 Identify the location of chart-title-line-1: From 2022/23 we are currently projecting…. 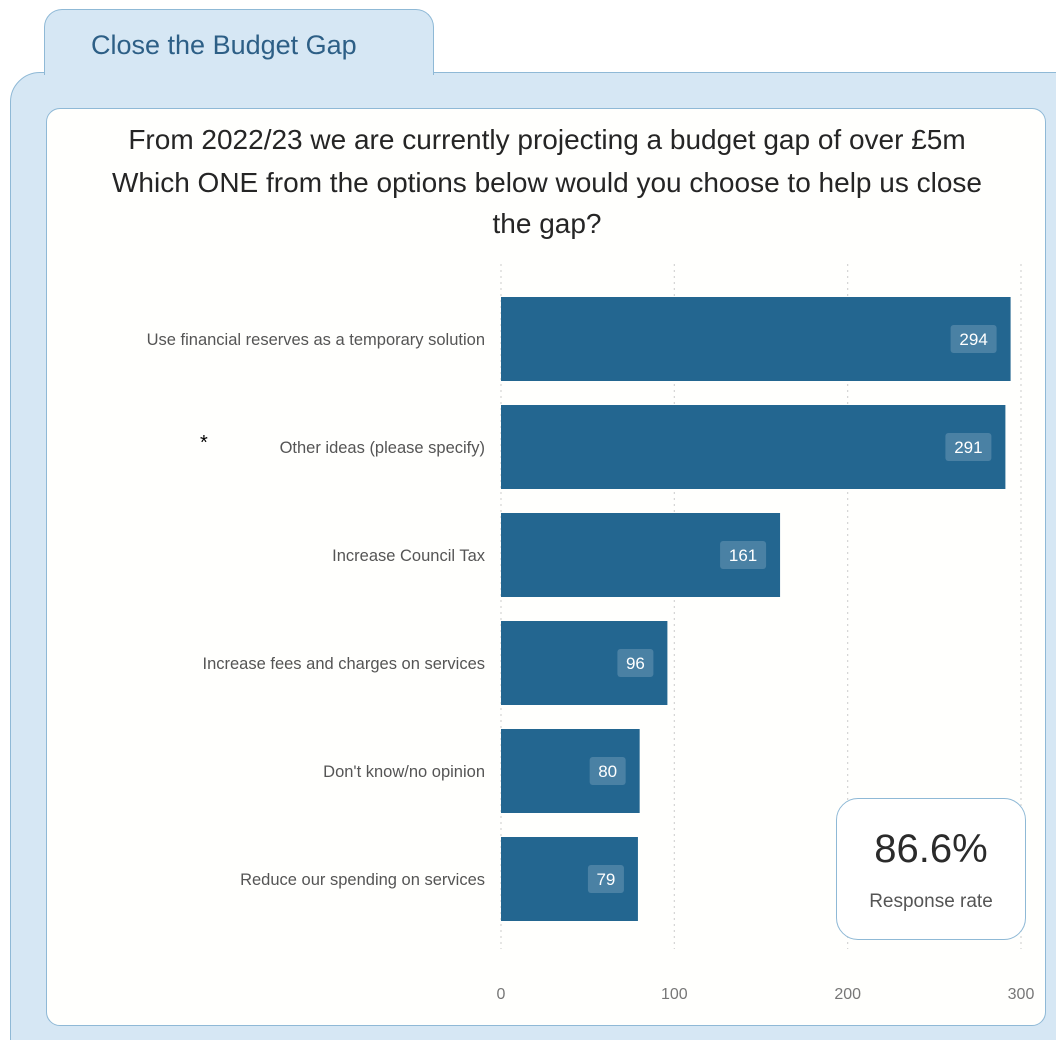
(547, 139).